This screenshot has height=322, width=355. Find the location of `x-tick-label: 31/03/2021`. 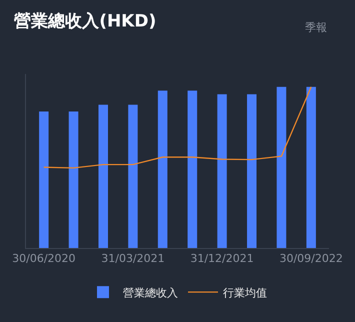

x-tick-label: 31/03/2021 is located at coordinates (133, 259).